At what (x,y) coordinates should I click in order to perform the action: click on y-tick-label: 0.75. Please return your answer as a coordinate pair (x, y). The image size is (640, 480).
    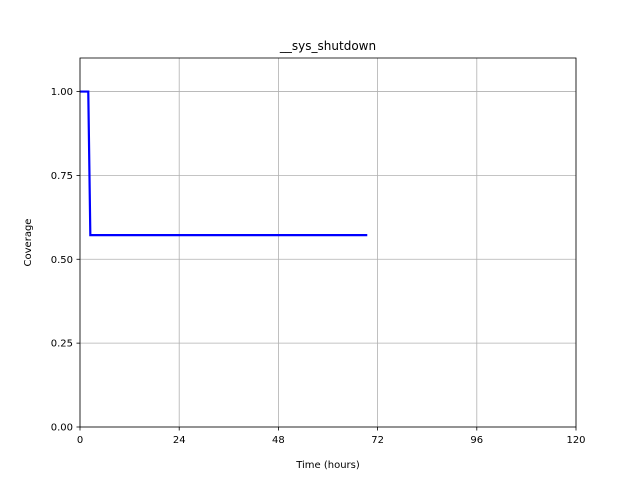
    Looking at the image, I should click on (62, 176).